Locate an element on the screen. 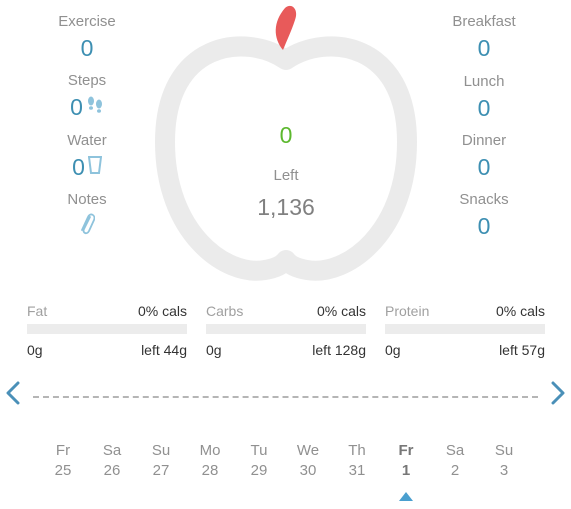 This screenshot has height=509, width=571. macro-carbs: Carbs 0% cals 0g left 128g is located at coordinates (286, 330).